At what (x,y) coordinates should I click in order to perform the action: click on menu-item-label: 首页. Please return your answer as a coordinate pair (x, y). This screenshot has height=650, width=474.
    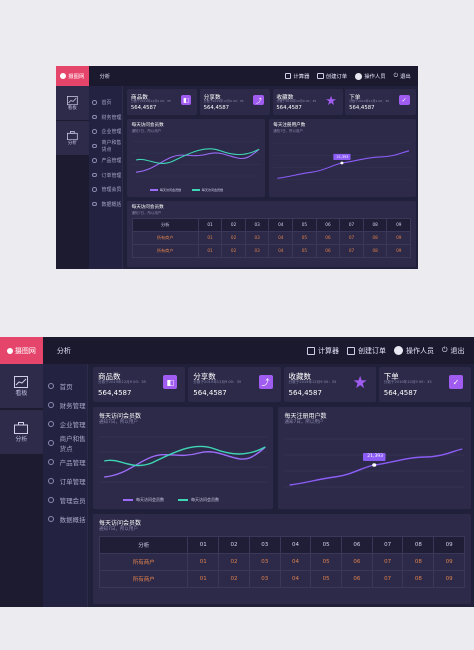
    Looking at the image, I should click on (66, 386).